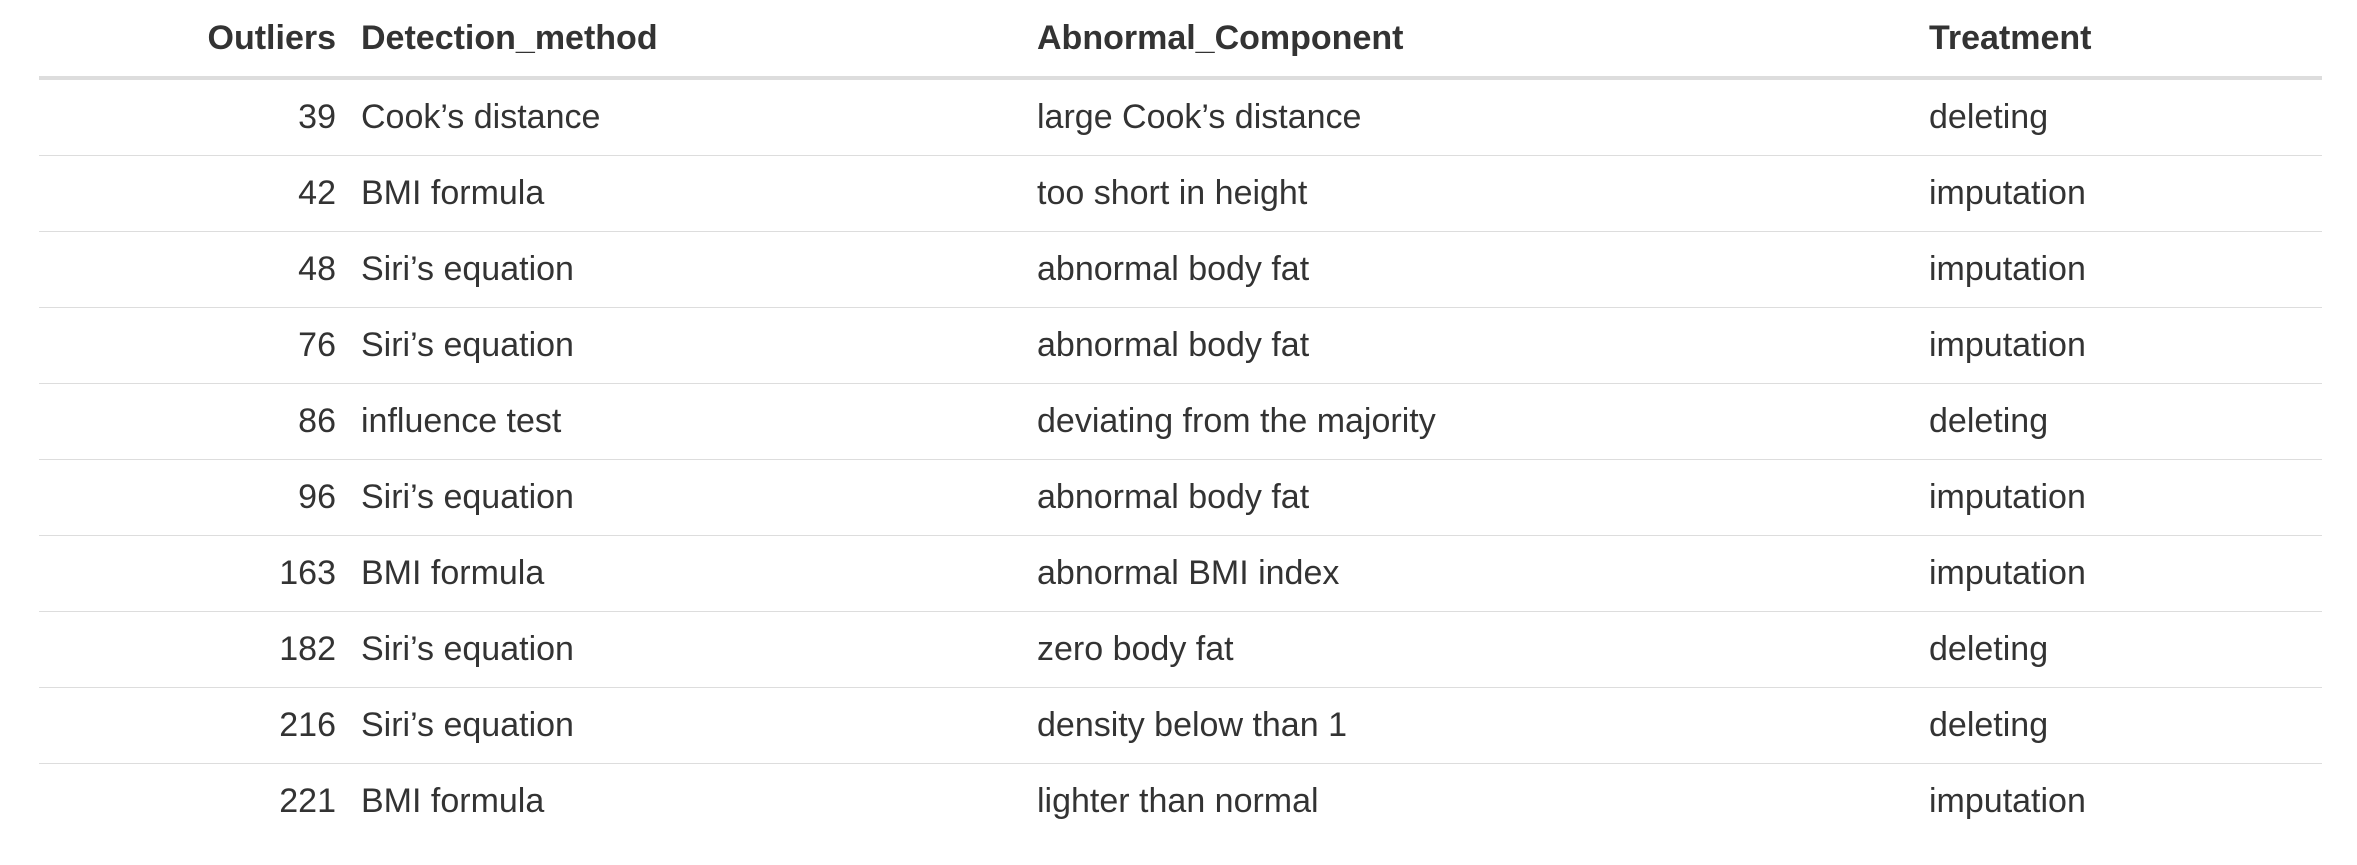  I want to click on cell-detection-method: Cook’s distance, so click(699, 117).